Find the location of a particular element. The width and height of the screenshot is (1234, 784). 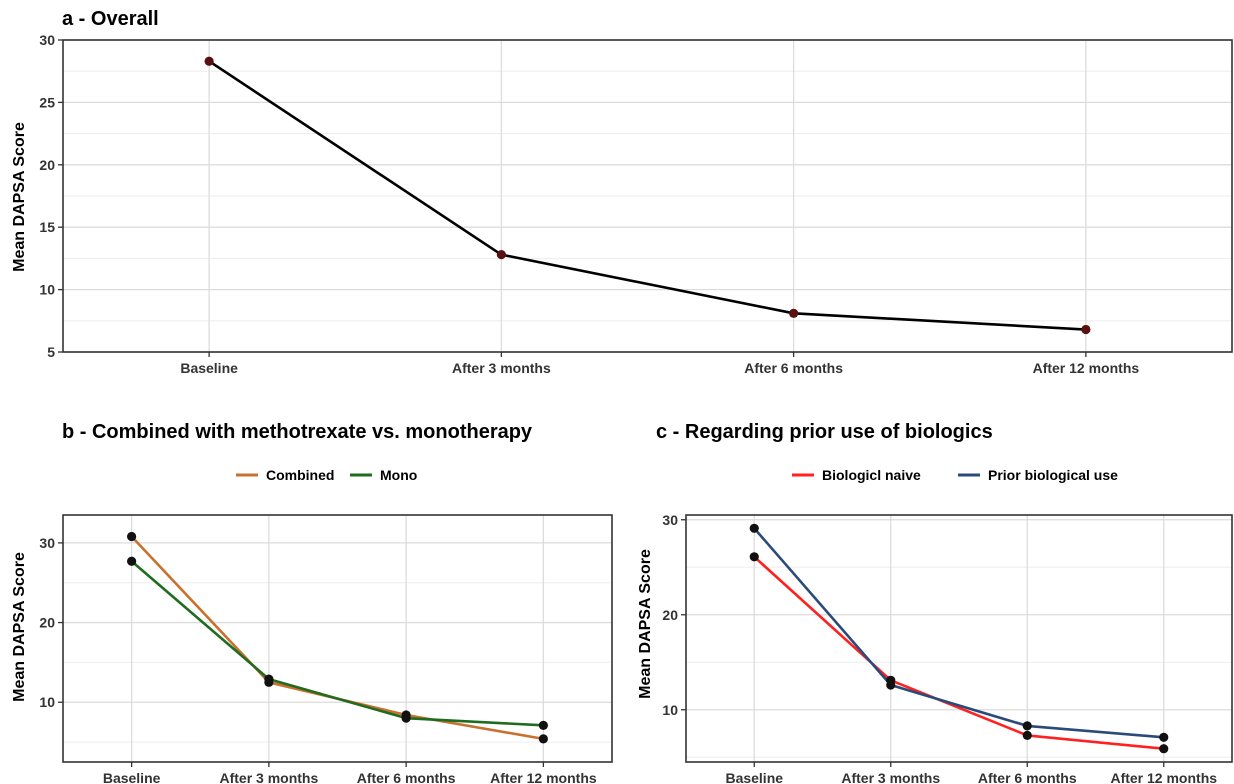

panel-a-xtick-label-2: After 6 months is located at coordinates (793, 368).